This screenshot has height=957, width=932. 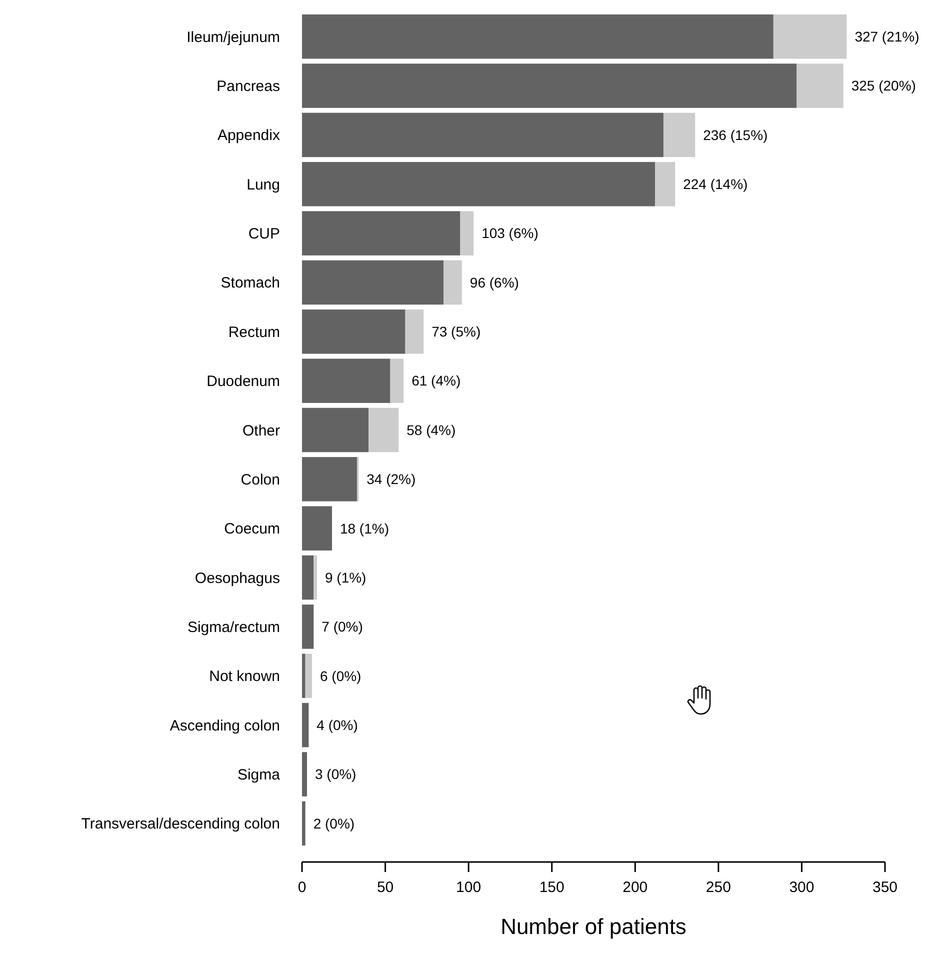 What do you see at coordinates (248, 87) in the screenshot?
I see `y-tick-label: Pancreas` at bounding box center [248, 87].